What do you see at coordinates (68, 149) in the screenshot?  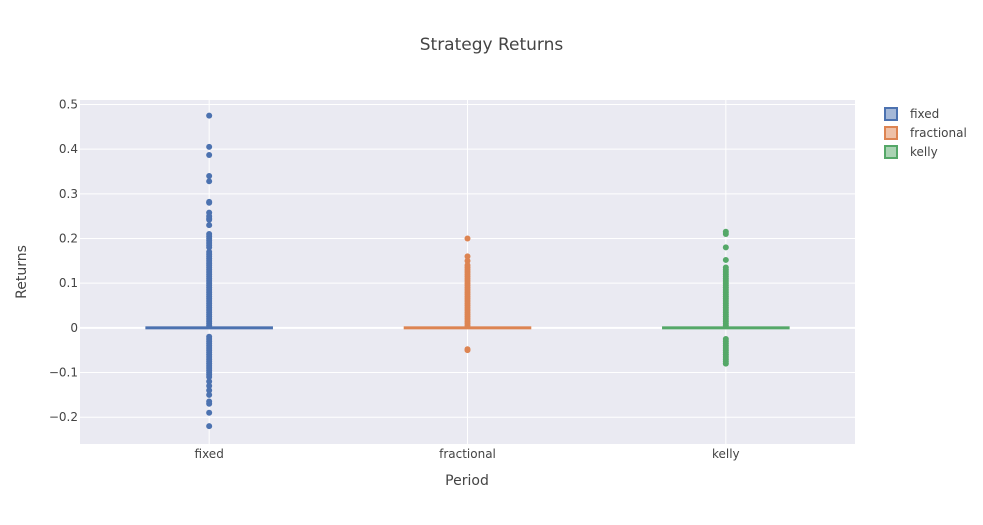 I see `y-tick-label: 0.4` at bounding box center [68, 149].